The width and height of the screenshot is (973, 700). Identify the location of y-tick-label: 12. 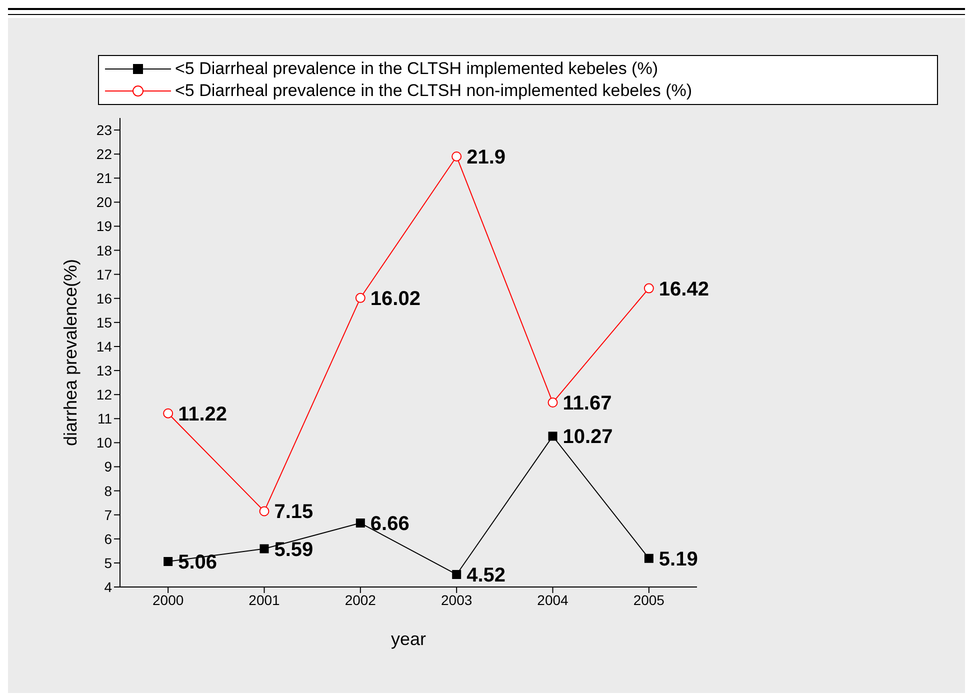
(104, 394).